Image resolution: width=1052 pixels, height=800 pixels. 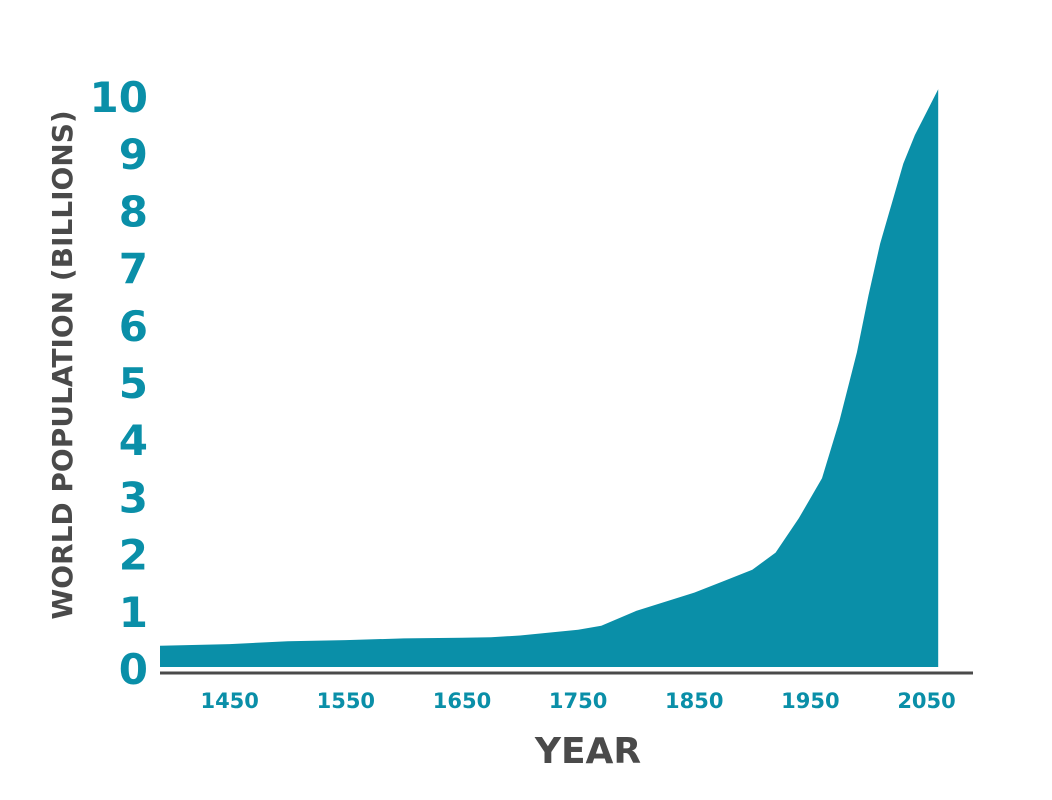 I want to click on x-tick-label: 2050, so click(x=926, y=701).